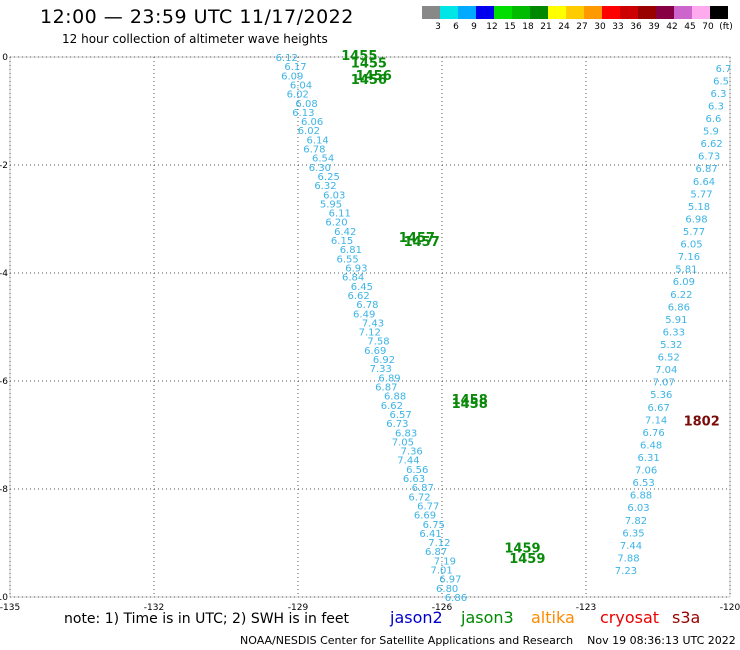 The width and height of the screenshot is (740, 650). Describe the element at coordinates (403, 442) in the screenshot. I see `swh-value: 7.05` at that location.